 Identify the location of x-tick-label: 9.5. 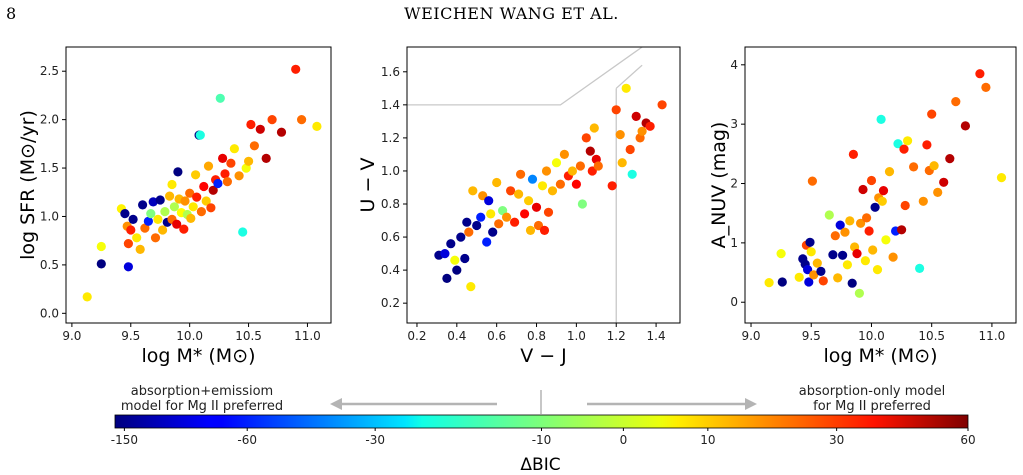
(811, 336).